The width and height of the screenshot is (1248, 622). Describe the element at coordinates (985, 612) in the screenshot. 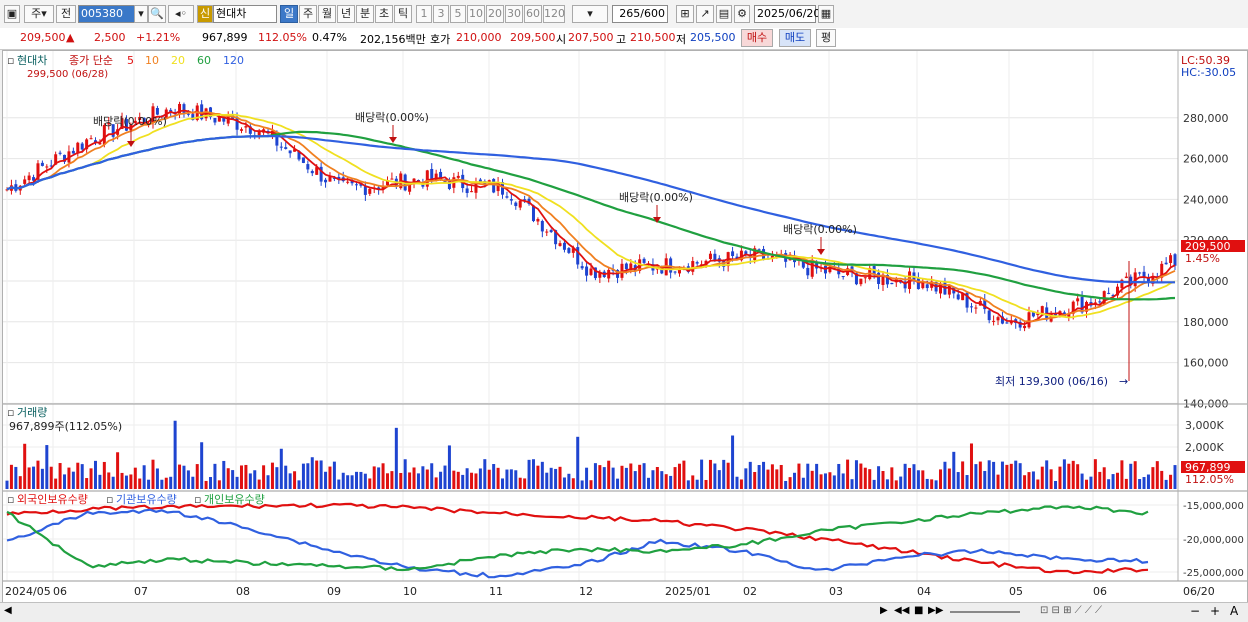

I see `zoom-slider` at that location.